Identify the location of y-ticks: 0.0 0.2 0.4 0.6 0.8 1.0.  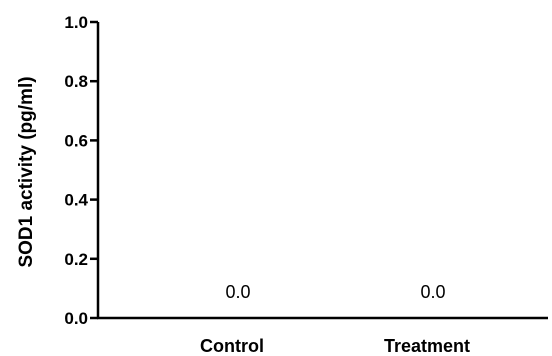
(81, 170).